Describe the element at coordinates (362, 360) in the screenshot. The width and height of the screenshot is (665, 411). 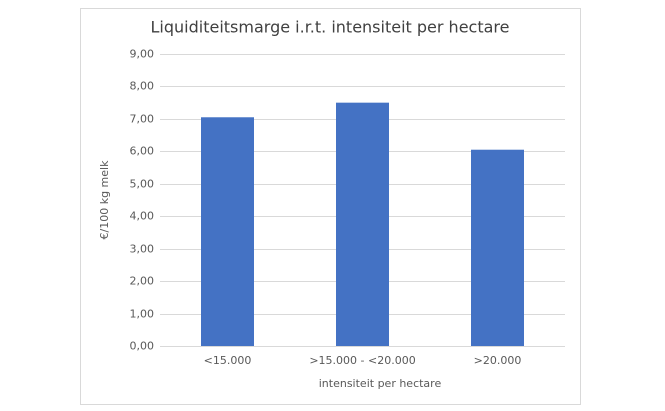
I see `x-tick-label: >15.000 - <20.000` at that location.